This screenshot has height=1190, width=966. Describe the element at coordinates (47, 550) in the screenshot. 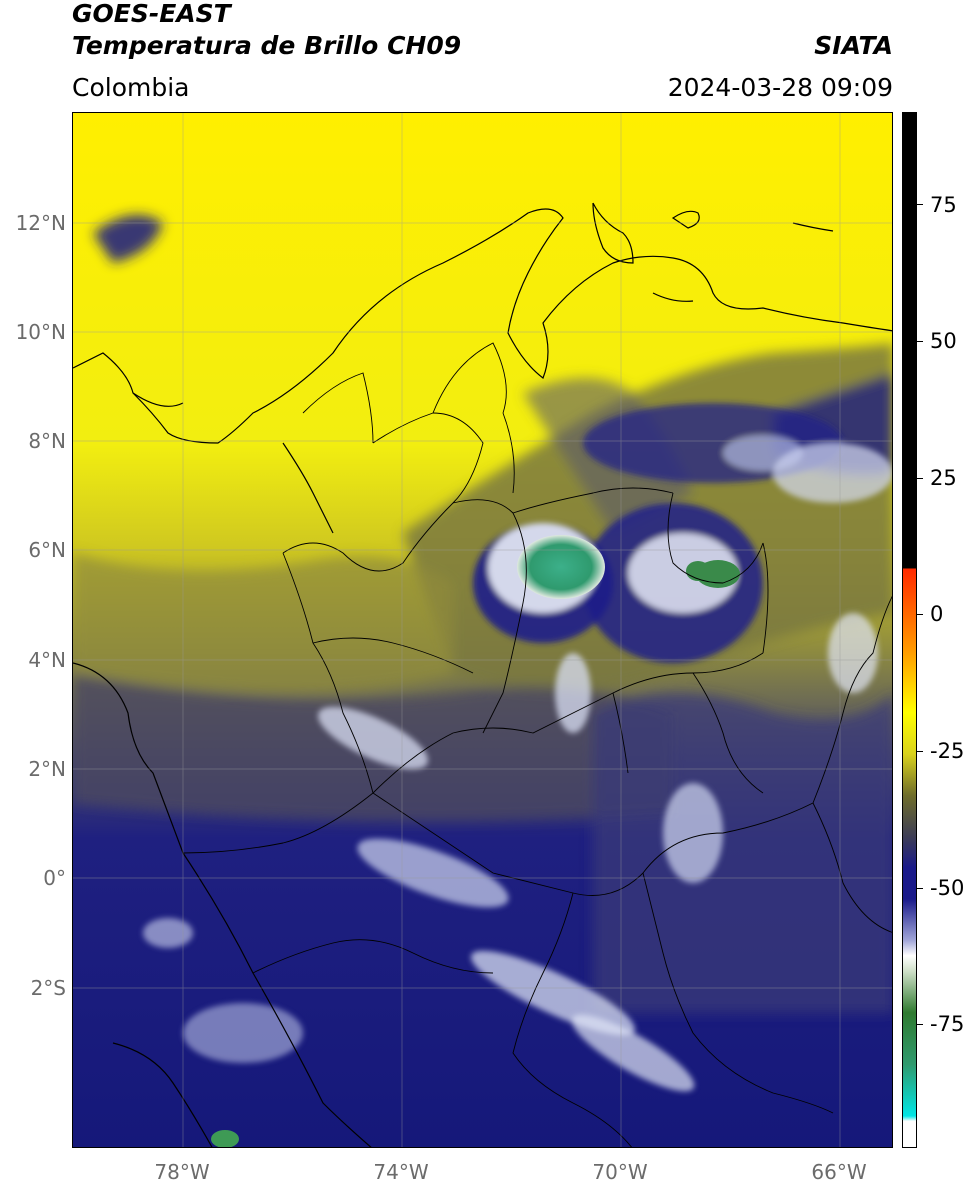

I see `lat-label-6n: 6°N` at that location.